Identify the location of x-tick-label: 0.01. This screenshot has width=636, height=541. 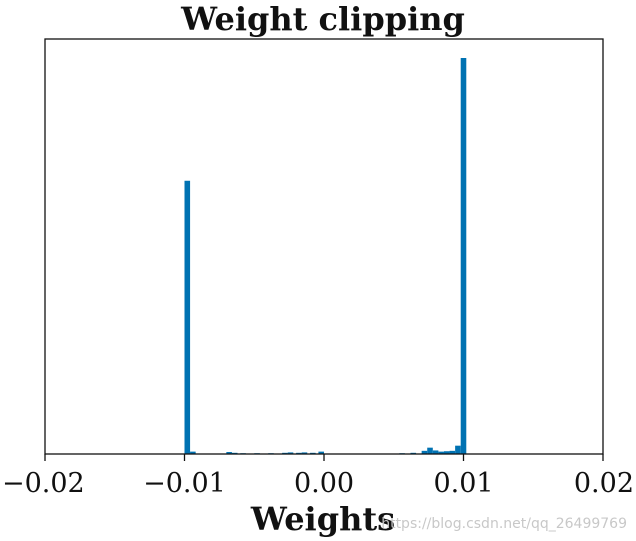
(463, 483).